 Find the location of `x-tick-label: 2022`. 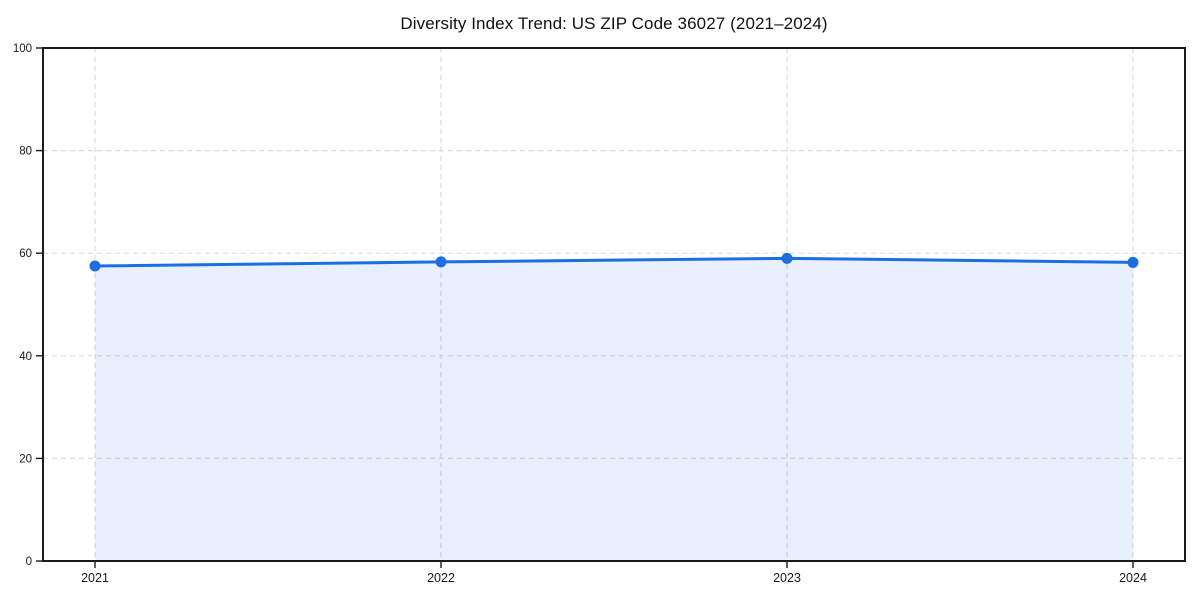

x-tick-label: 2022 is located at coordinates (441, 578).